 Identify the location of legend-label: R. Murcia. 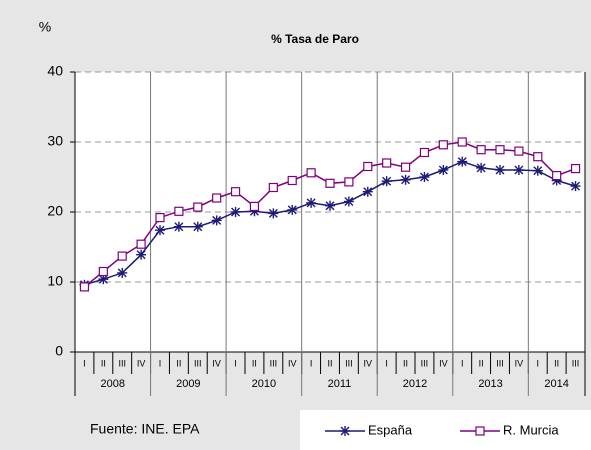
(531, 429).